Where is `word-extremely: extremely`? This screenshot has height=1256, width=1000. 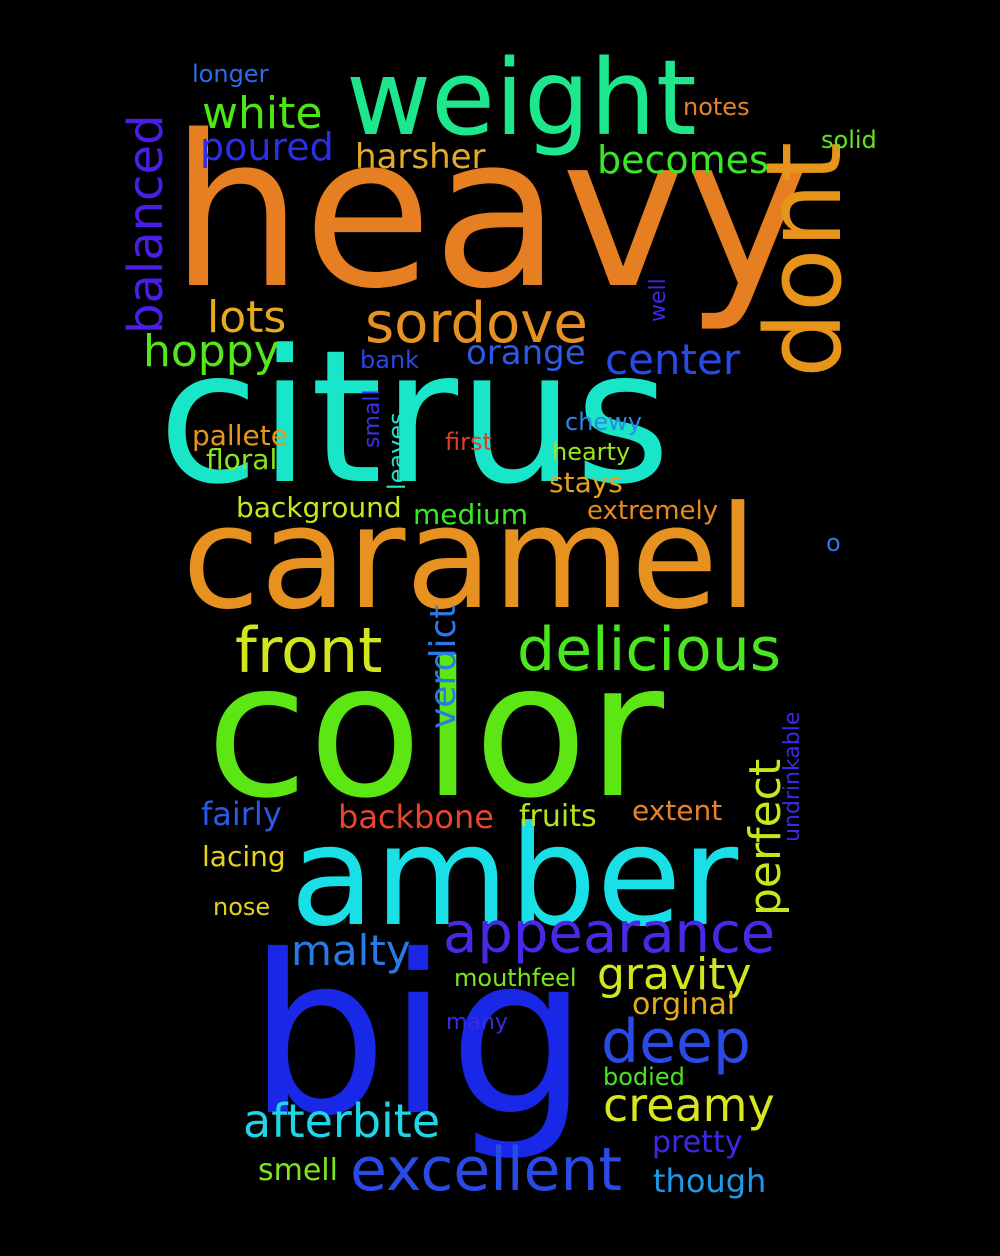
word-extremely: extremely is located at coordinates (653, 511).